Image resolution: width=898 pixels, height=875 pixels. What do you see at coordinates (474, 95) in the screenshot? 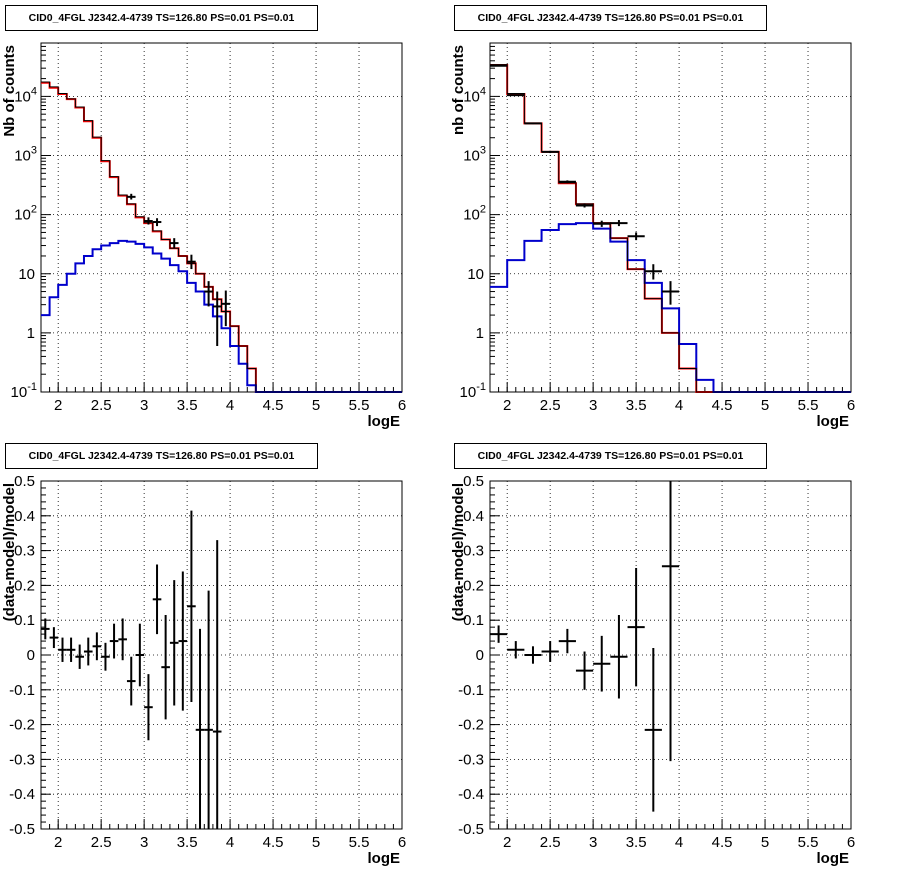
I see `y-tick-label: 10⁴` at bounding box center [474, 95].